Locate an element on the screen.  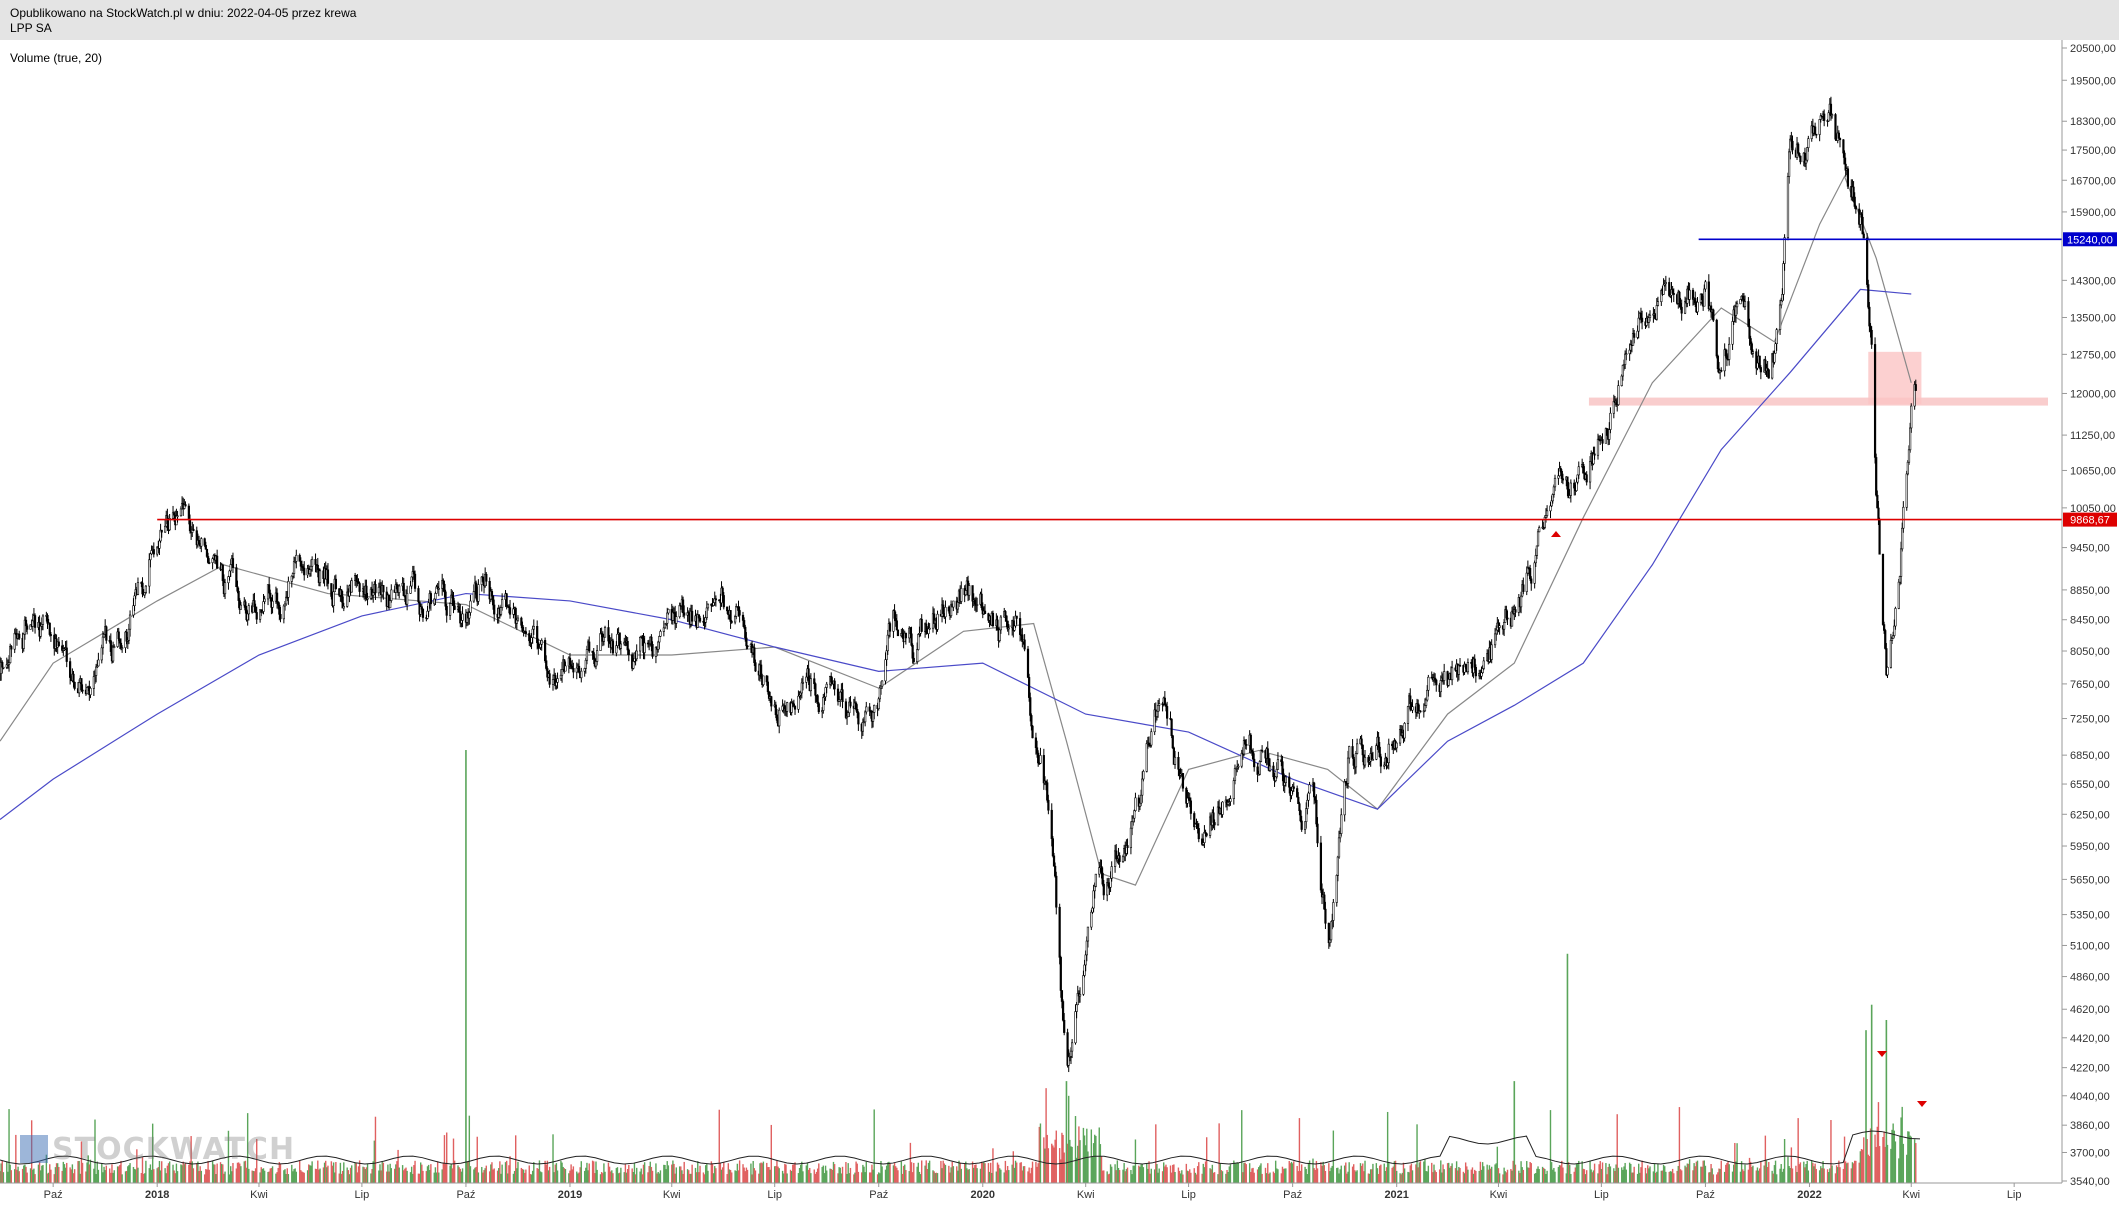
y-tick-label: 10050,00 is located at coordinates (2093, 509).